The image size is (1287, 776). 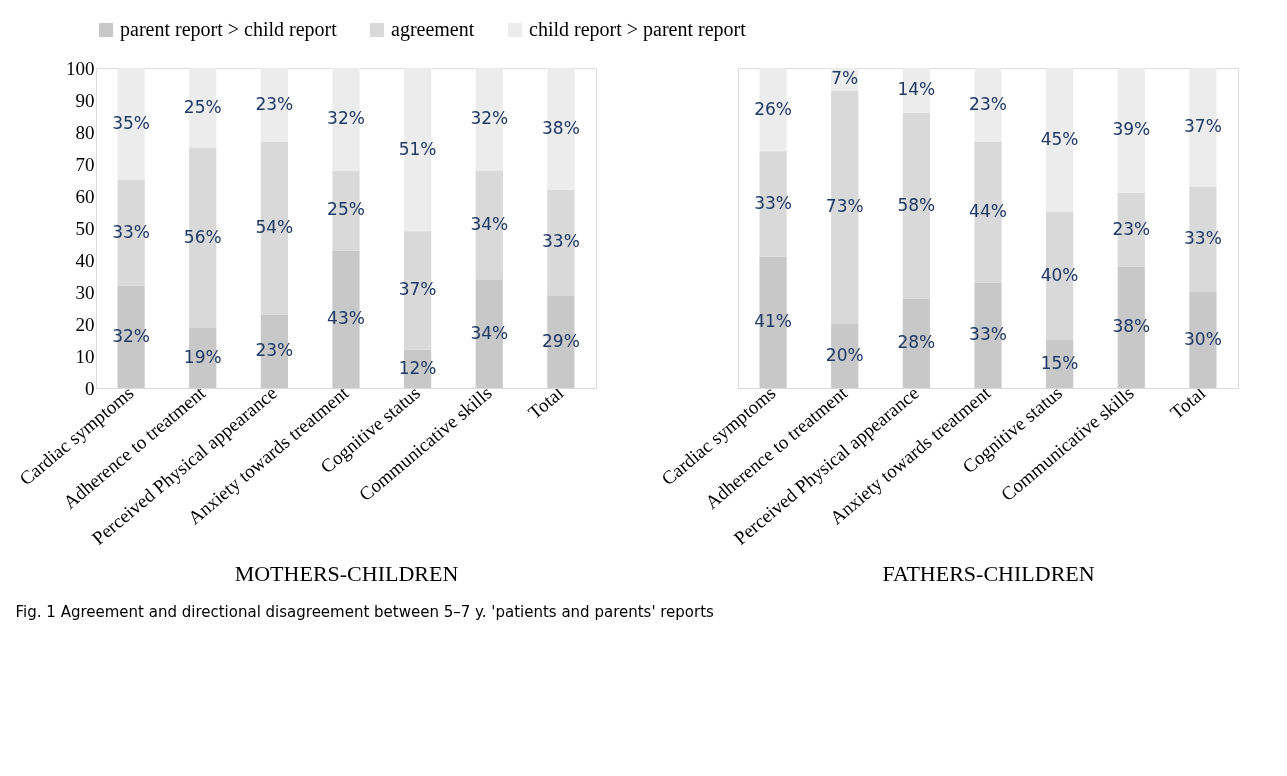 I want to click on data-label: 28%, so click(x=916, y=342).